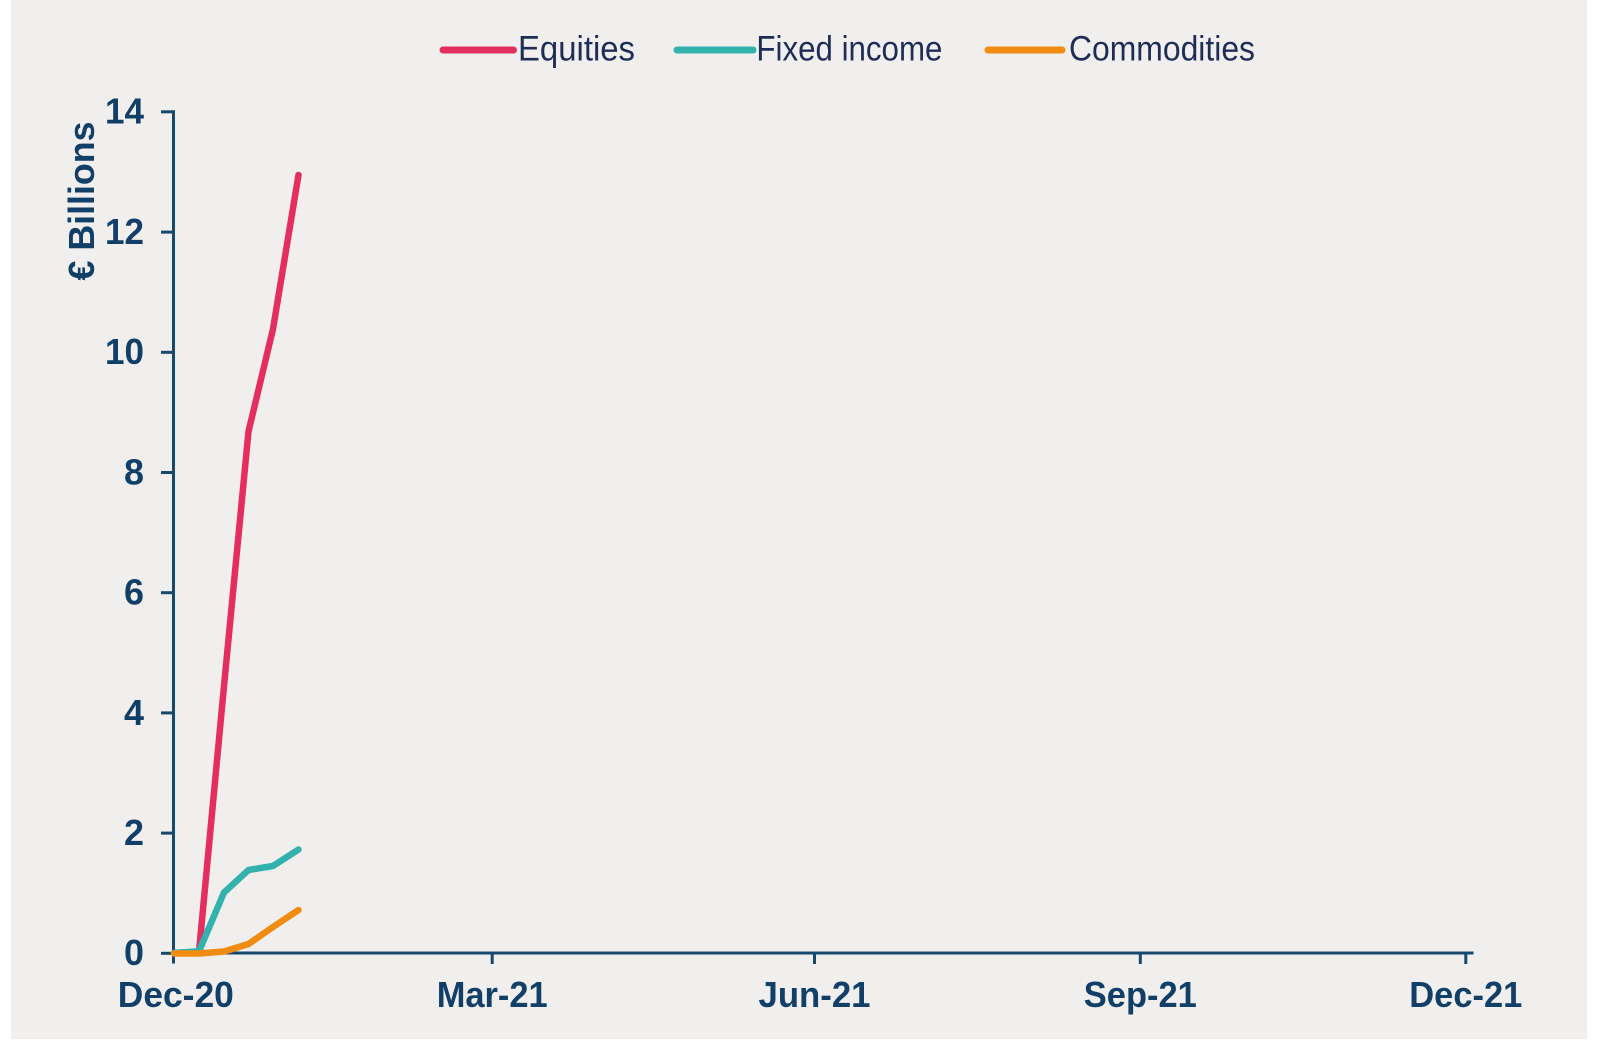 This screenshot has height=1044, width=1600. I want to click on svg-text: Mar-21, so click(492, 994).